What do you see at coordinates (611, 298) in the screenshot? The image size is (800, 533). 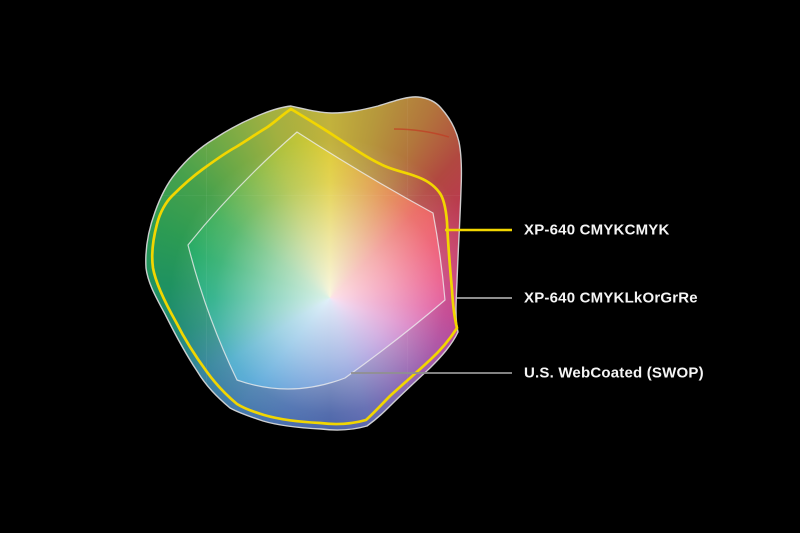 I see `legend-label-cmyklkorgrre: XP-640 CMYKLkOrGrRe` at bounding box center [611, 298].